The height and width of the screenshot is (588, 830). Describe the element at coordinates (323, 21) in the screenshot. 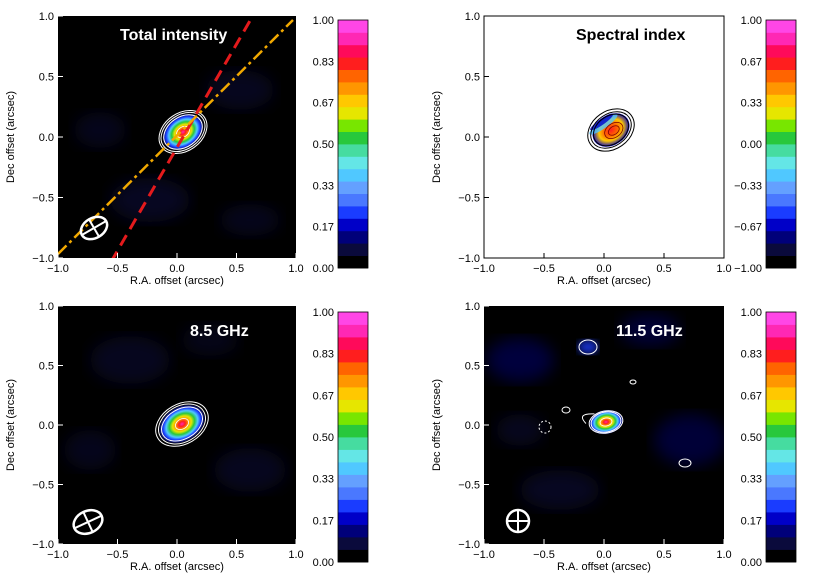

I see `colorbar-tick-label: 1.00` at that location.